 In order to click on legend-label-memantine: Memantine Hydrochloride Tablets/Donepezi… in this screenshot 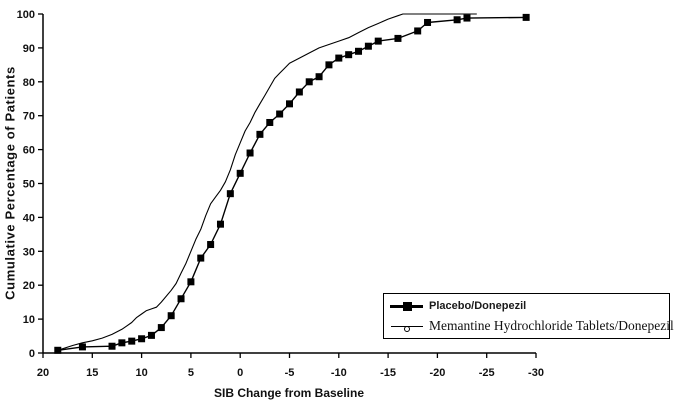, I will do `click(551, 325)`.